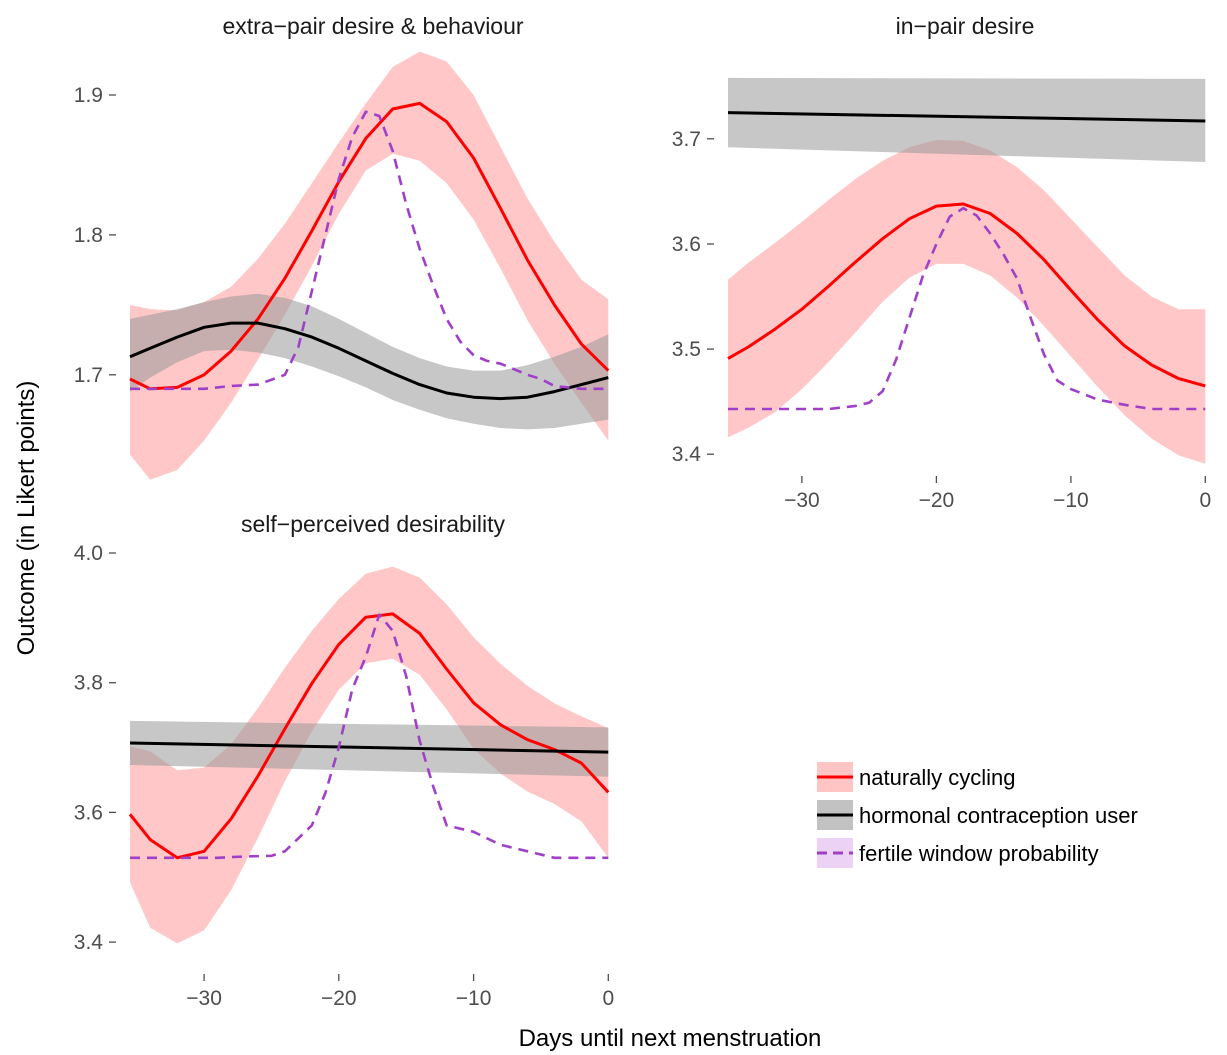 This screenshot has width=1227, height=1055. Describe the element at coordinates (372, 26) in the screenshot. I see `panel-title: extra−pair desire & behaviour` at that location.